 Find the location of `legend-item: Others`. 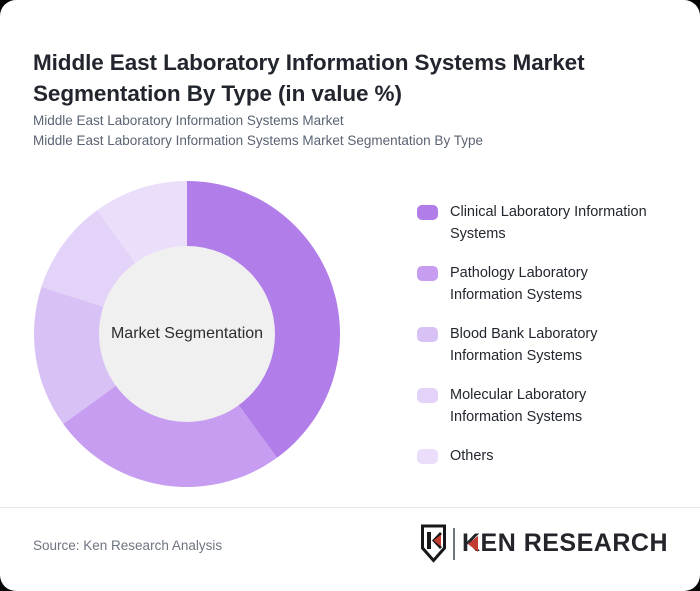

legend-item: Others is located at coordinates (545, 456).